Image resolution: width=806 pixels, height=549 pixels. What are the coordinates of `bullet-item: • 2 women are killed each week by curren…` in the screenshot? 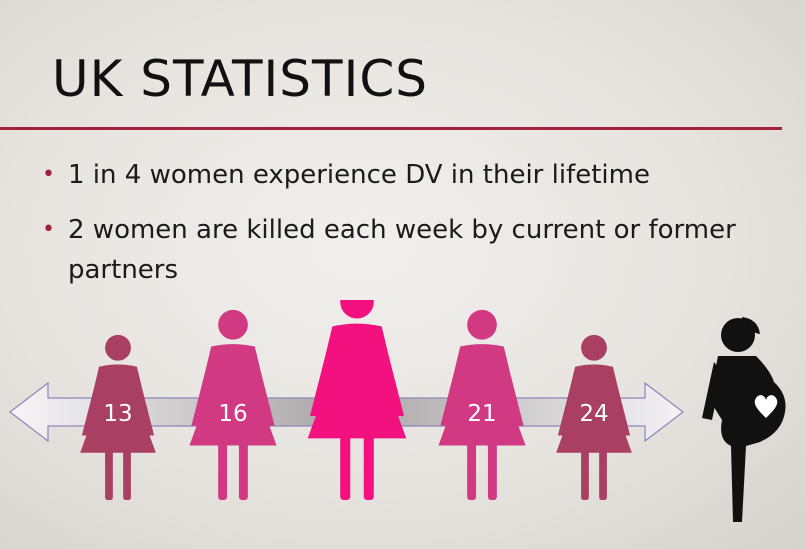 It's located at (410, 250).